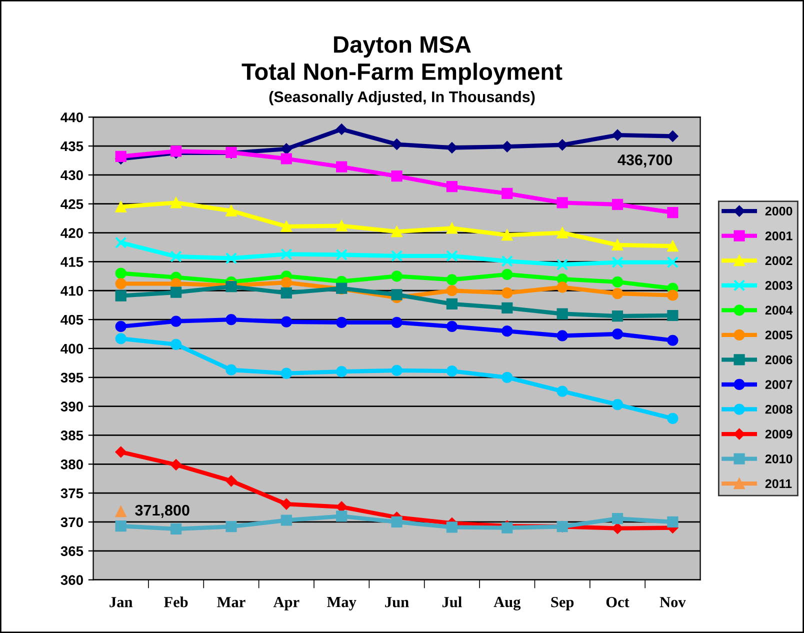  What do you see at coordinates (397, 602) in the screenshot?
I see `x-tick-label: Jun` at bounding box center [397, 602].